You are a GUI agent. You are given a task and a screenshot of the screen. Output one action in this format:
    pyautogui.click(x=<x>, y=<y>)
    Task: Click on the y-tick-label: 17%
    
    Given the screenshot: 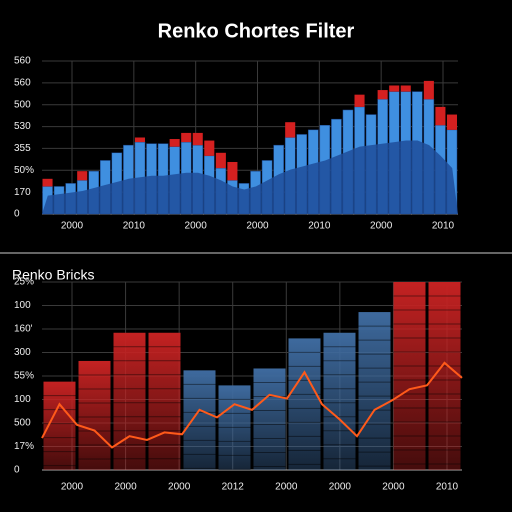 What is the action you would take?
    pyautogui.click(x=24, y=446)
    